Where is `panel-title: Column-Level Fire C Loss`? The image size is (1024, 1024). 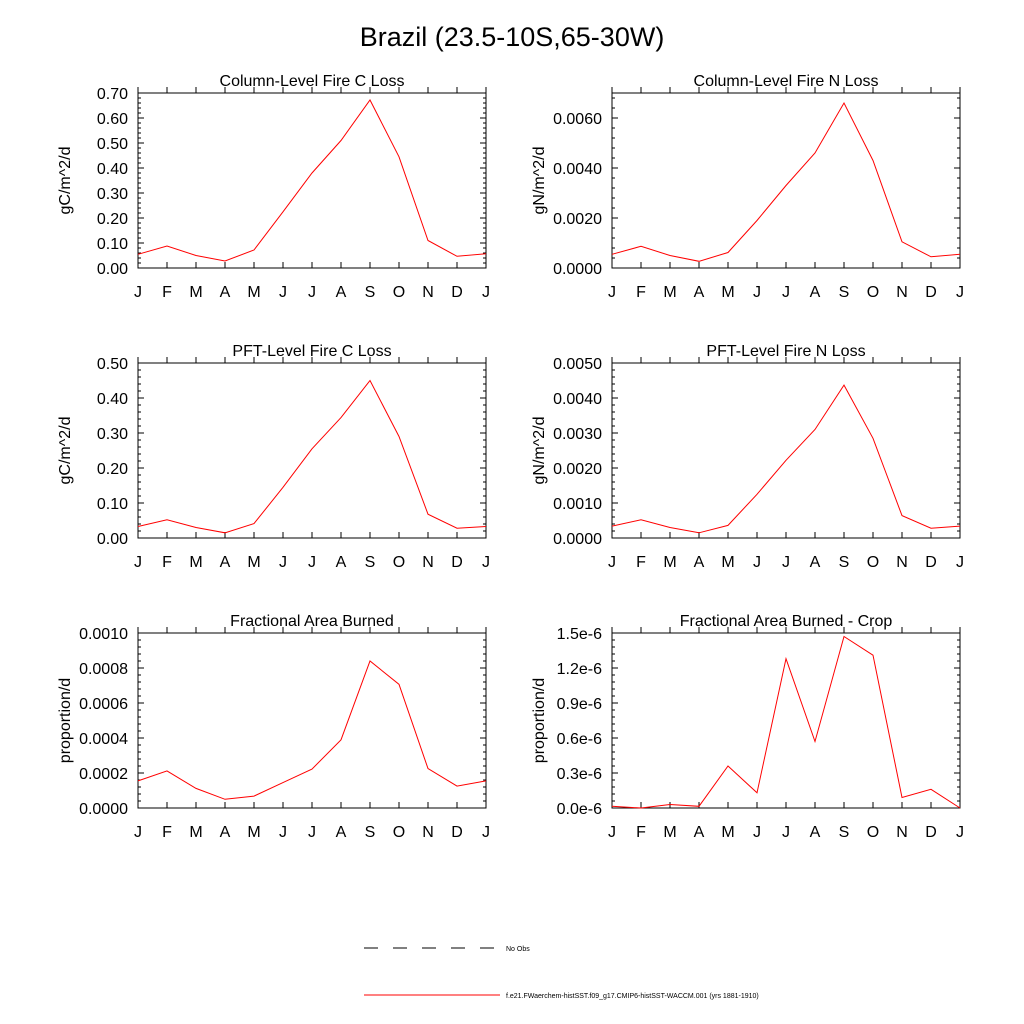 panel-title: Column-Level Fire C Loss is located at coordinates (312, 81).